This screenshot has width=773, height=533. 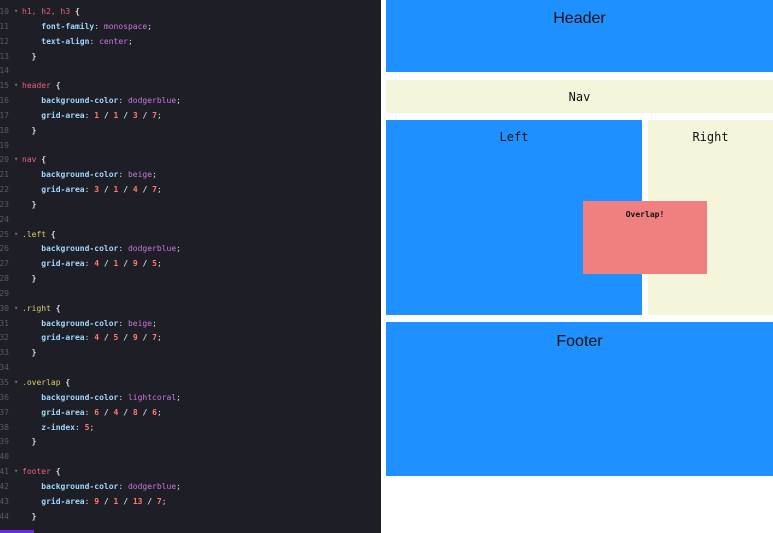 I want to click on line-number: 31, so click(x=4, y=323).